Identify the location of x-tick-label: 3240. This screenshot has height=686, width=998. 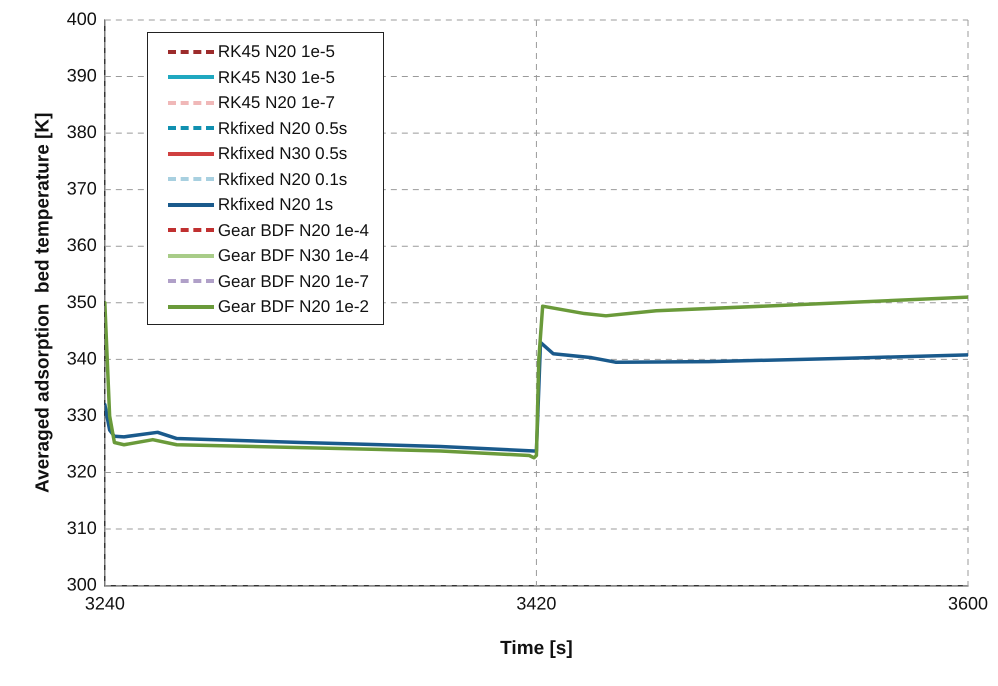
(104, 603).